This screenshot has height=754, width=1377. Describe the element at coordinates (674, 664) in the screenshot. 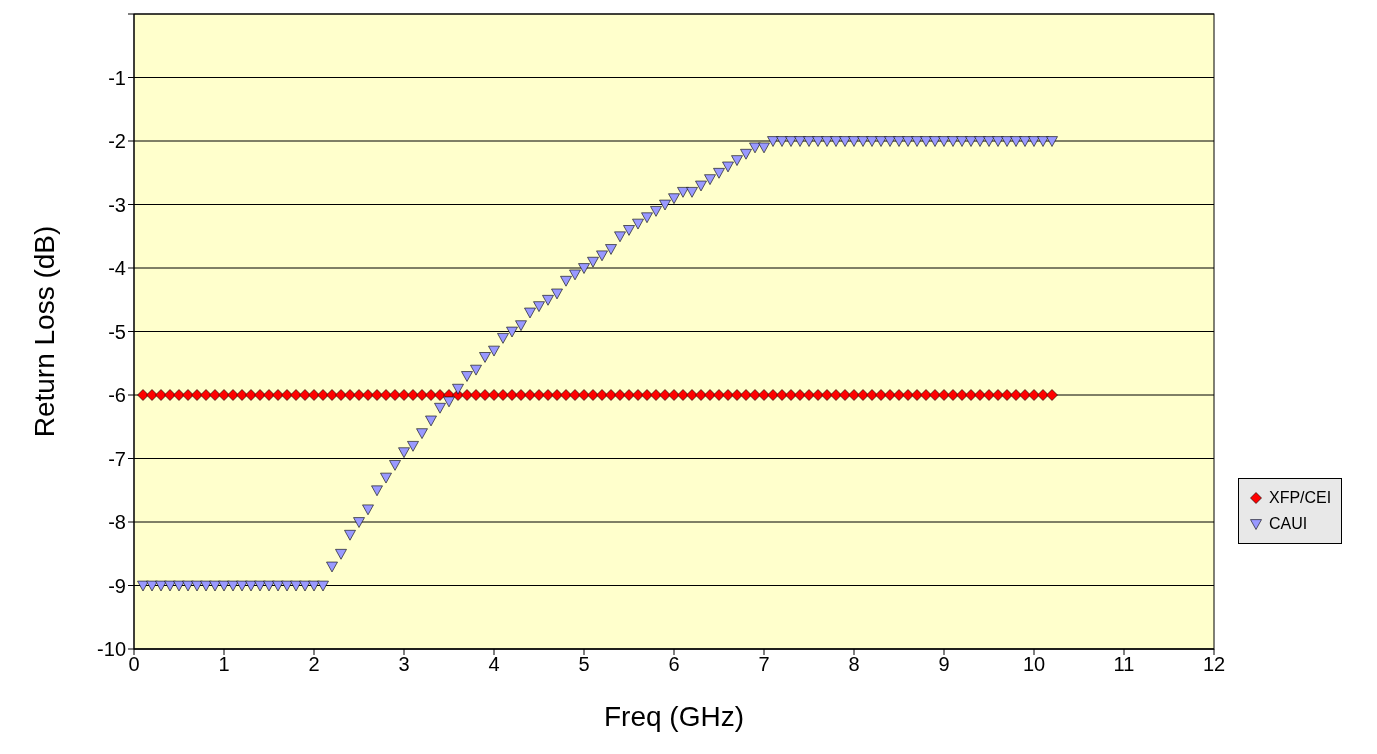

I see `x-tick-label: 6` at that location.